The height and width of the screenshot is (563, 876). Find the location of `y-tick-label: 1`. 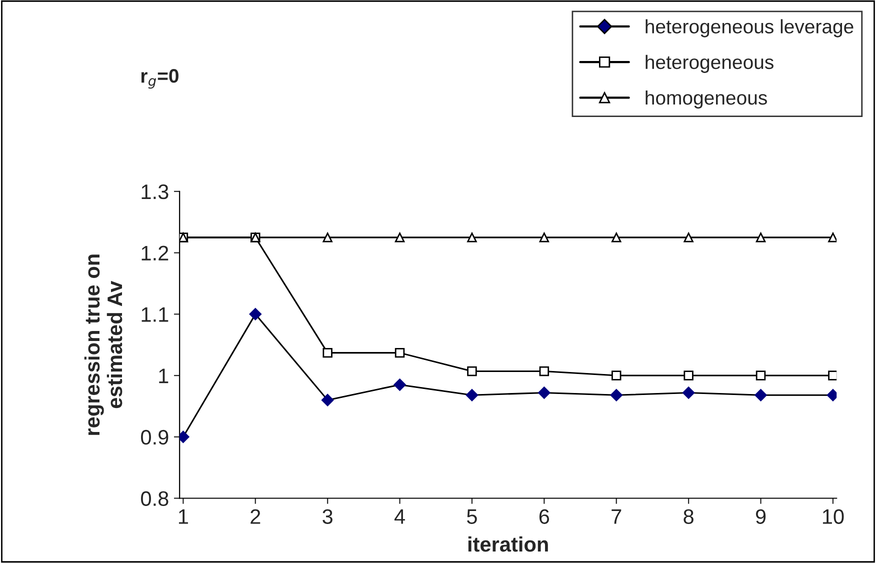

y-tick-label: 1 is located at coordinates (163, 376).